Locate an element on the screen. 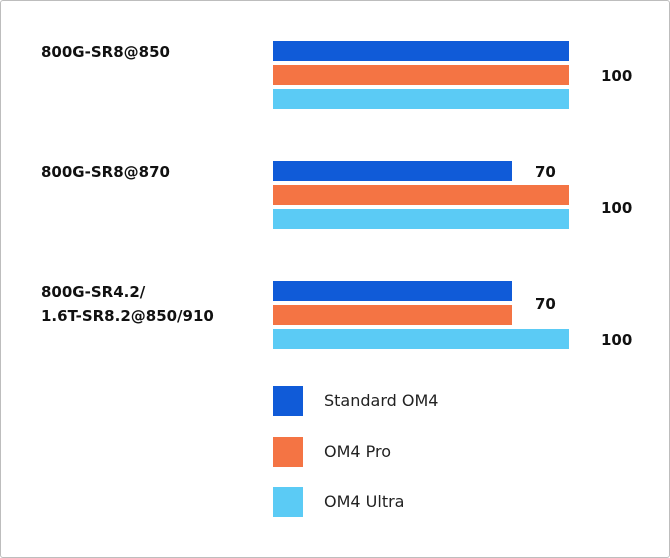  category-label: 800G-SR8@850 is located at coordinates (105, 52).